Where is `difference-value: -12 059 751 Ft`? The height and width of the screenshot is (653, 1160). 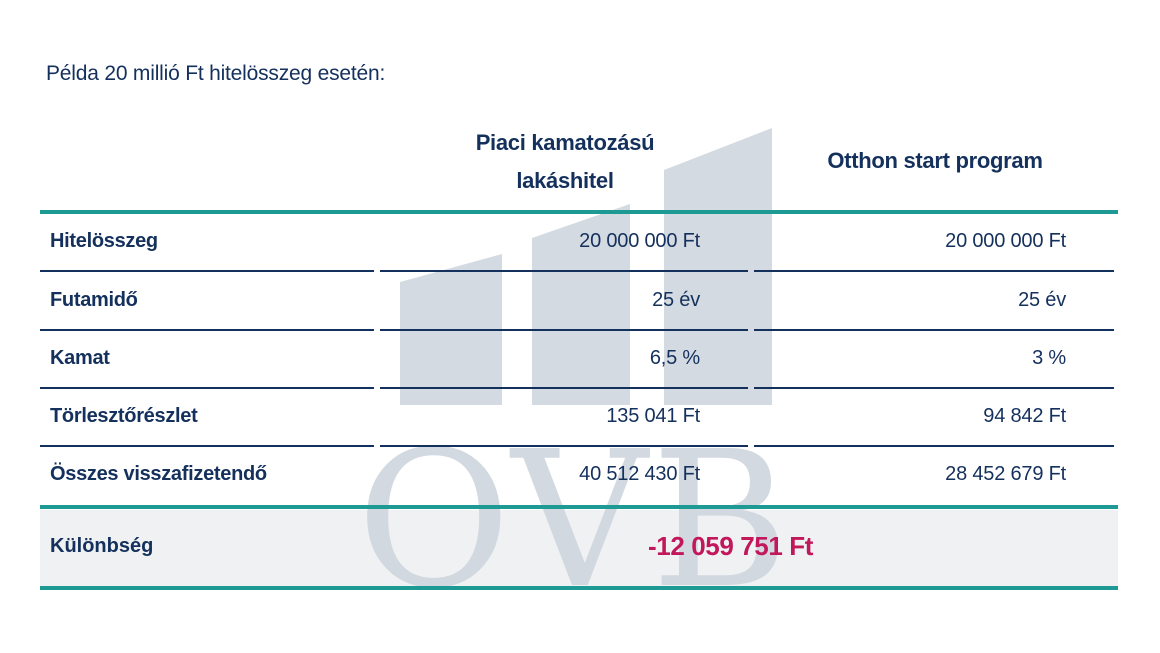
difference-value: -12 059 751 Ft is located at coordinates (730, 546).